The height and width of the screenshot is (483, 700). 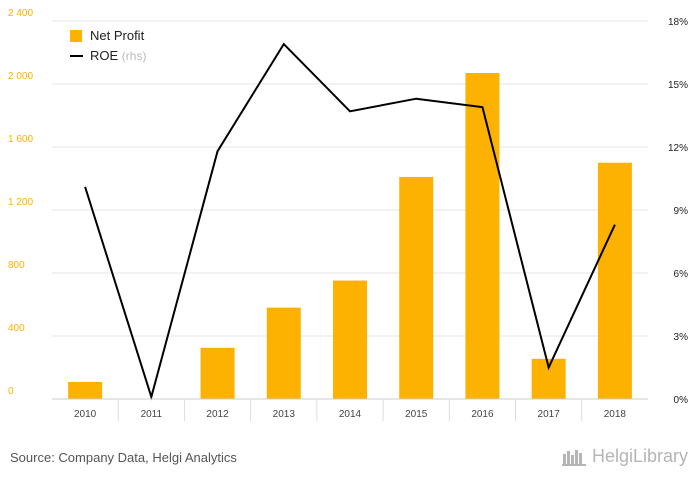 What do you see at coordinates (16, 265) in the screenshot?
I see `y-left-tick-label: 800` at bounding box center [16, 265].